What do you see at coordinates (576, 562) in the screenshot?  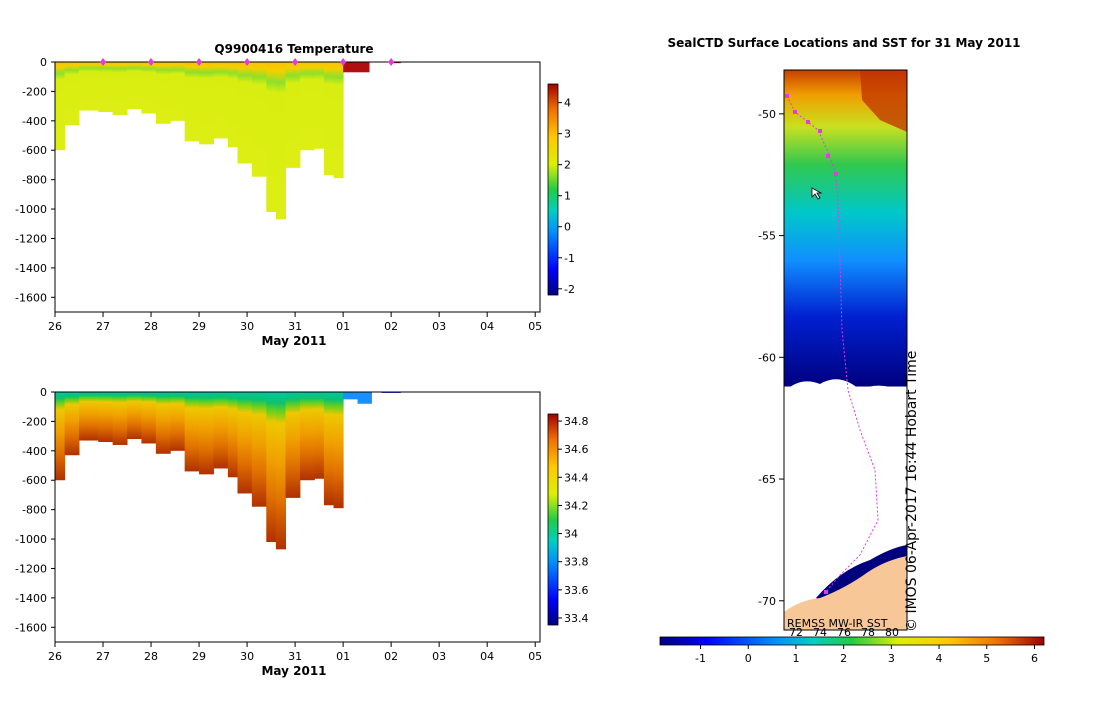 I see `colorbar-tick-label: 33.8` at bounding box center [576, 562].